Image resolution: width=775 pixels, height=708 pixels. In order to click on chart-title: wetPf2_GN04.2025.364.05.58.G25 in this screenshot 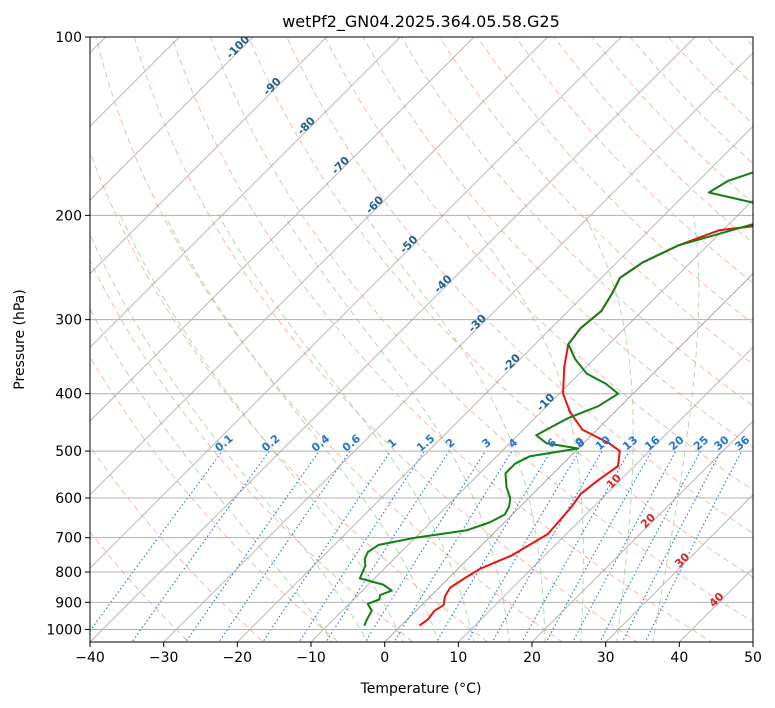, I will do `click(421, 22)`.